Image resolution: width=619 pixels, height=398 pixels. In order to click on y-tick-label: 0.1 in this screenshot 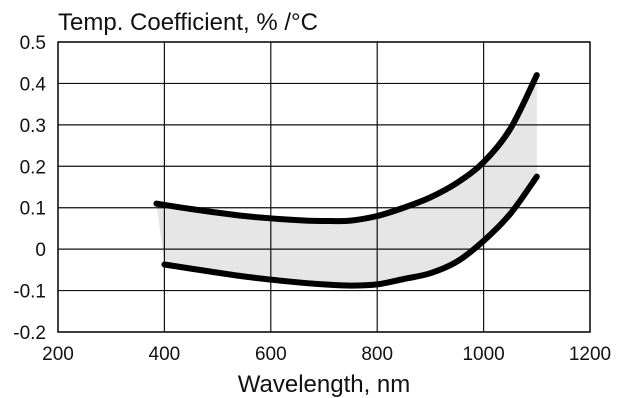, I will do `click(33, 209)`.